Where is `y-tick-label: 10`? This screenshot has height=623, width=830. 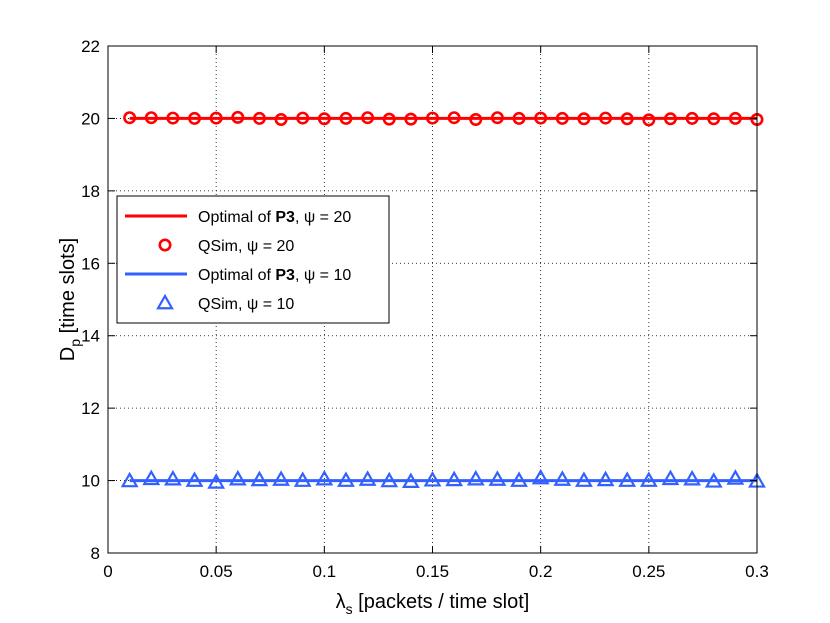
y-tick-label: 10 is located at coordinates (90, 481).